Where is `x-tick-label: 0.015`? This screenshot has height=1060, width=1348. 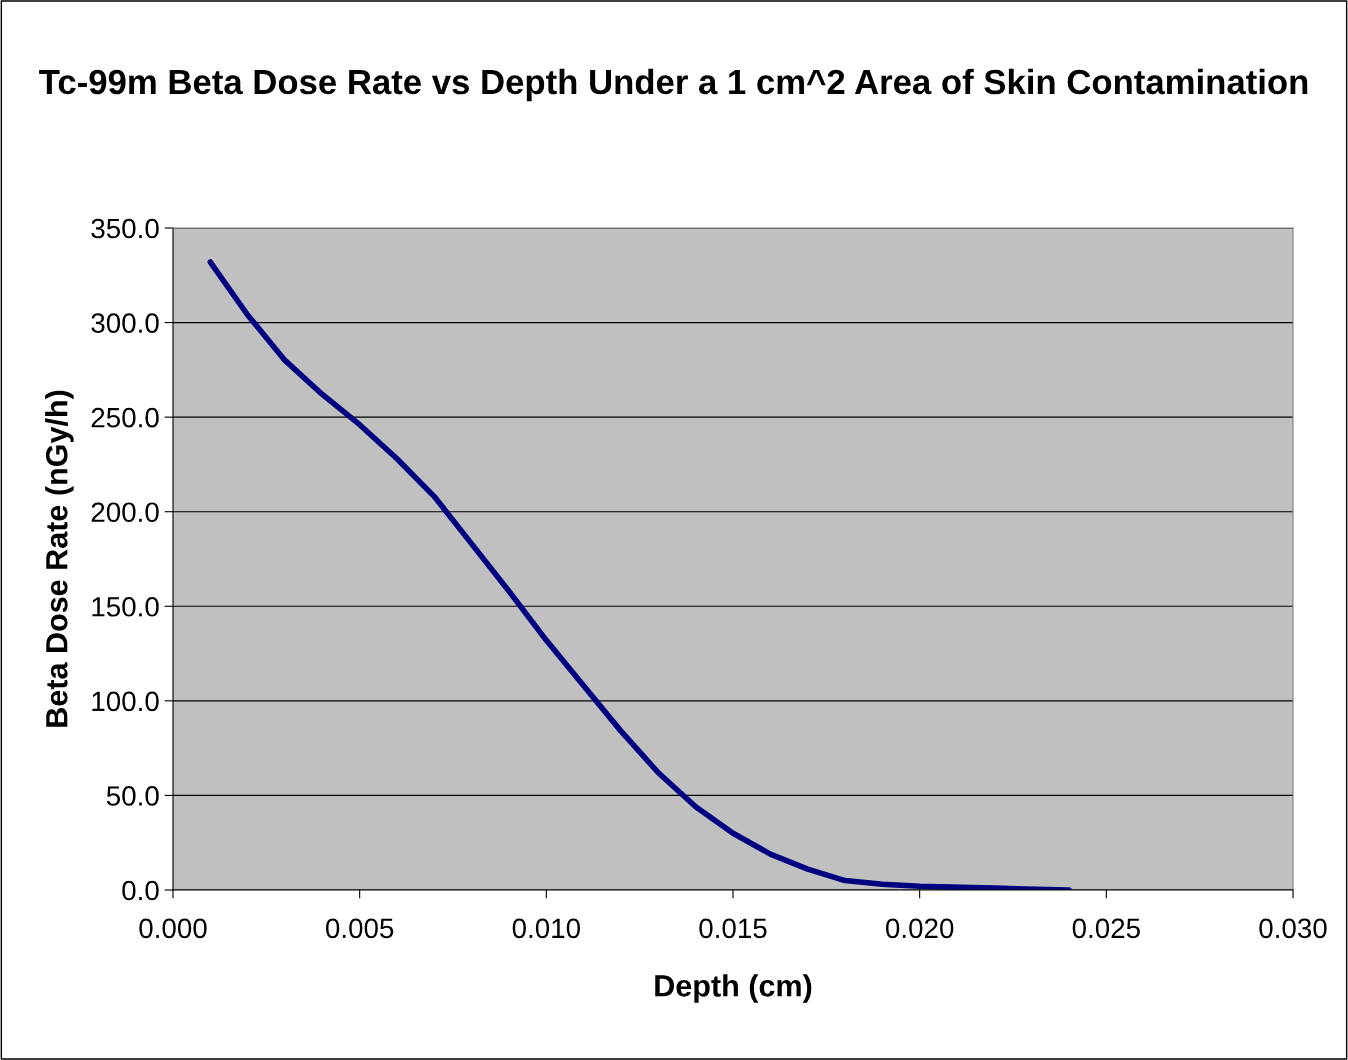
x-tick-label: 0.015 is located at coordinates (733, 928).